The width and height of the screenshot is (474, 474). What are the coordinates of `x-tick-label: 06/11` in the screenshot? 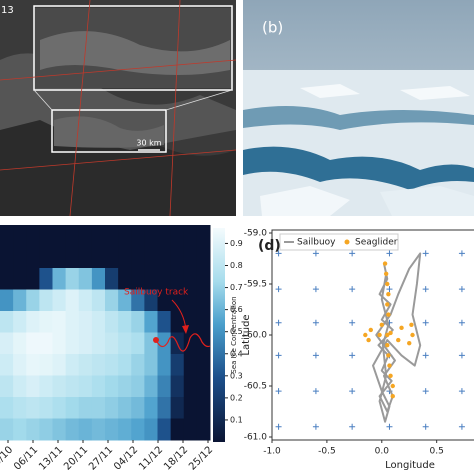 It's located at (26, 458).